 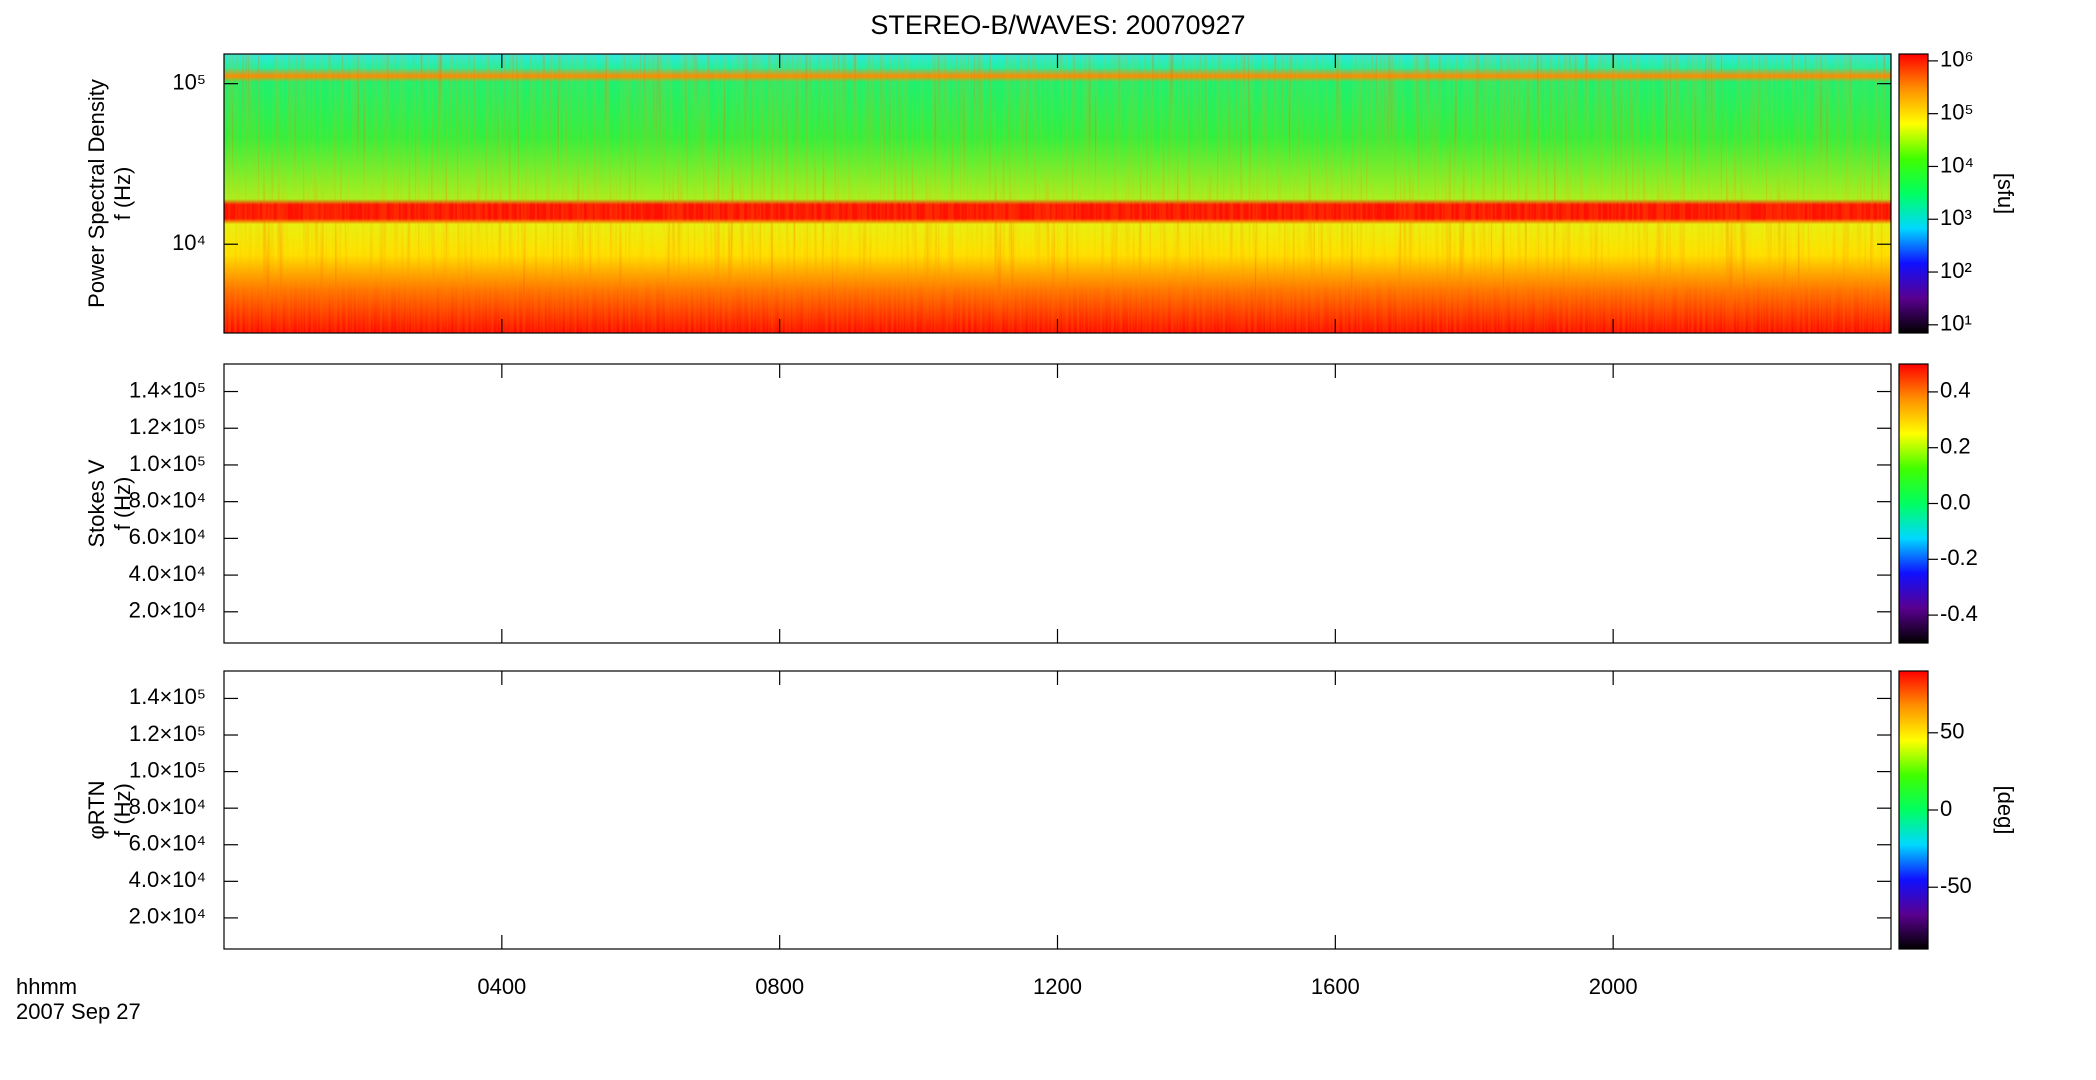 I want to click on x-tick-label: 1200, so click(x=1057, y=986).